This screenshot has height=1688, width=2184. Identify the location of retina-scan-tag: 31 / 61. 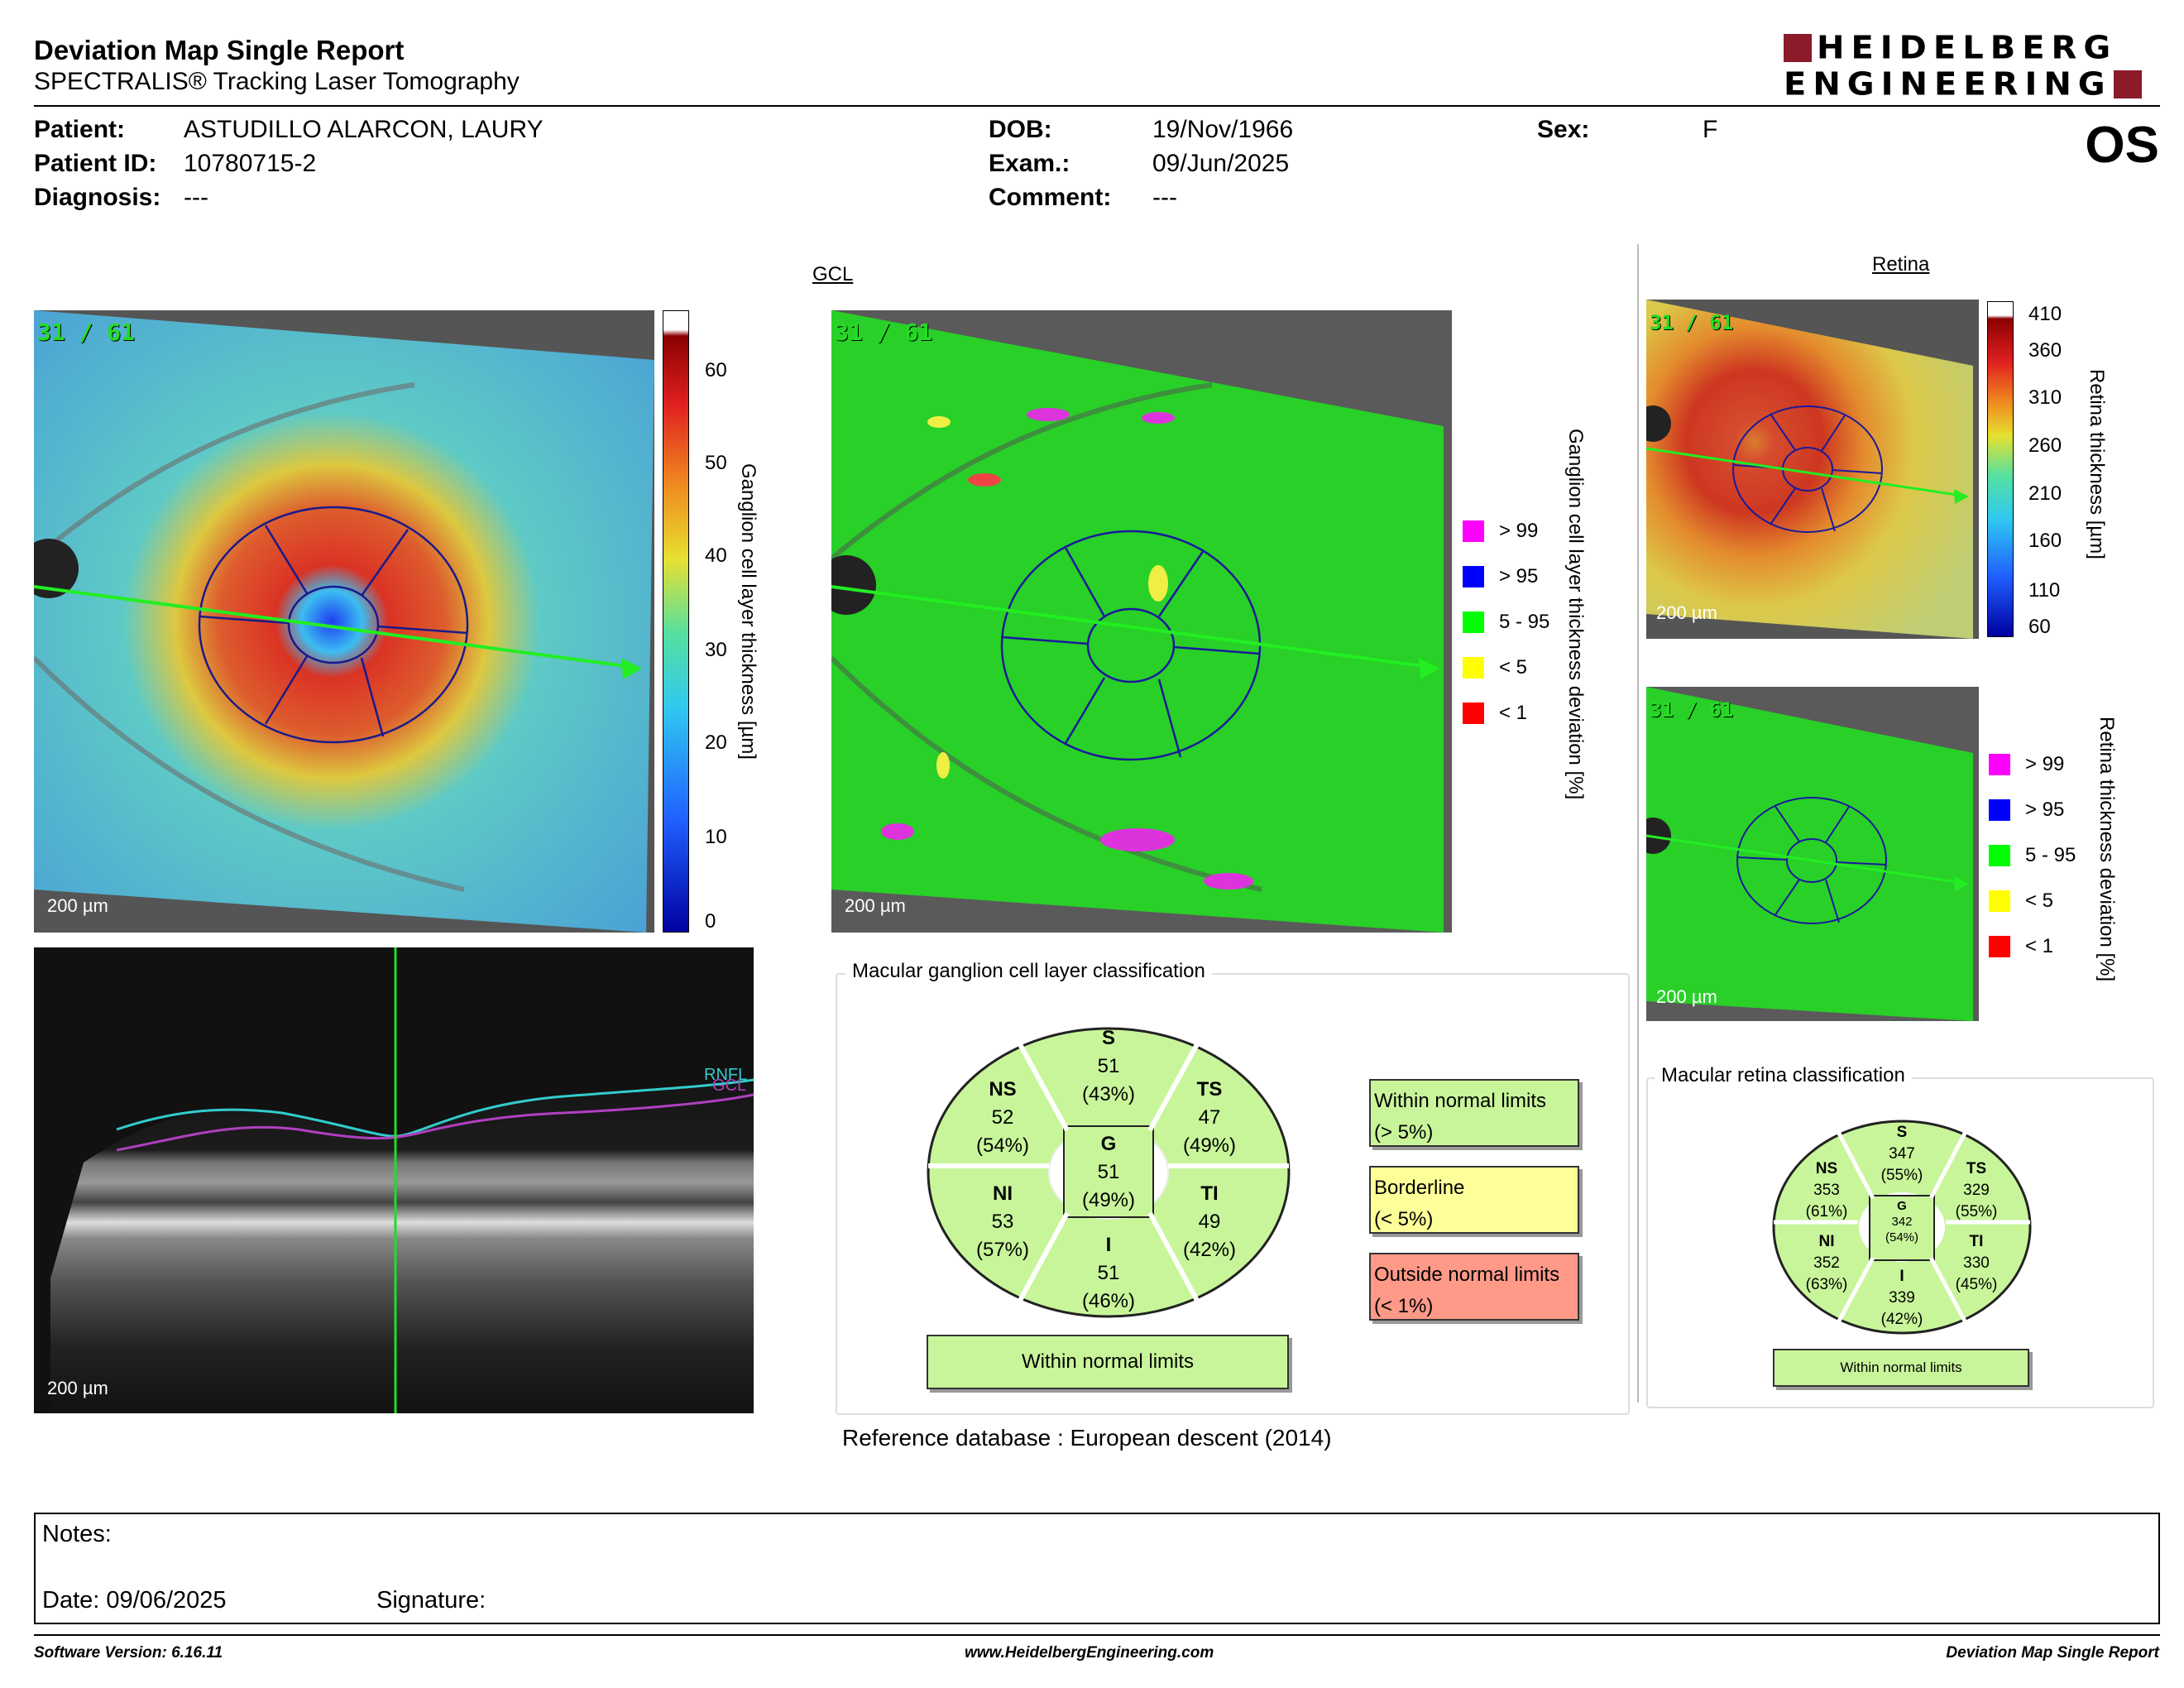
(1692, 322).